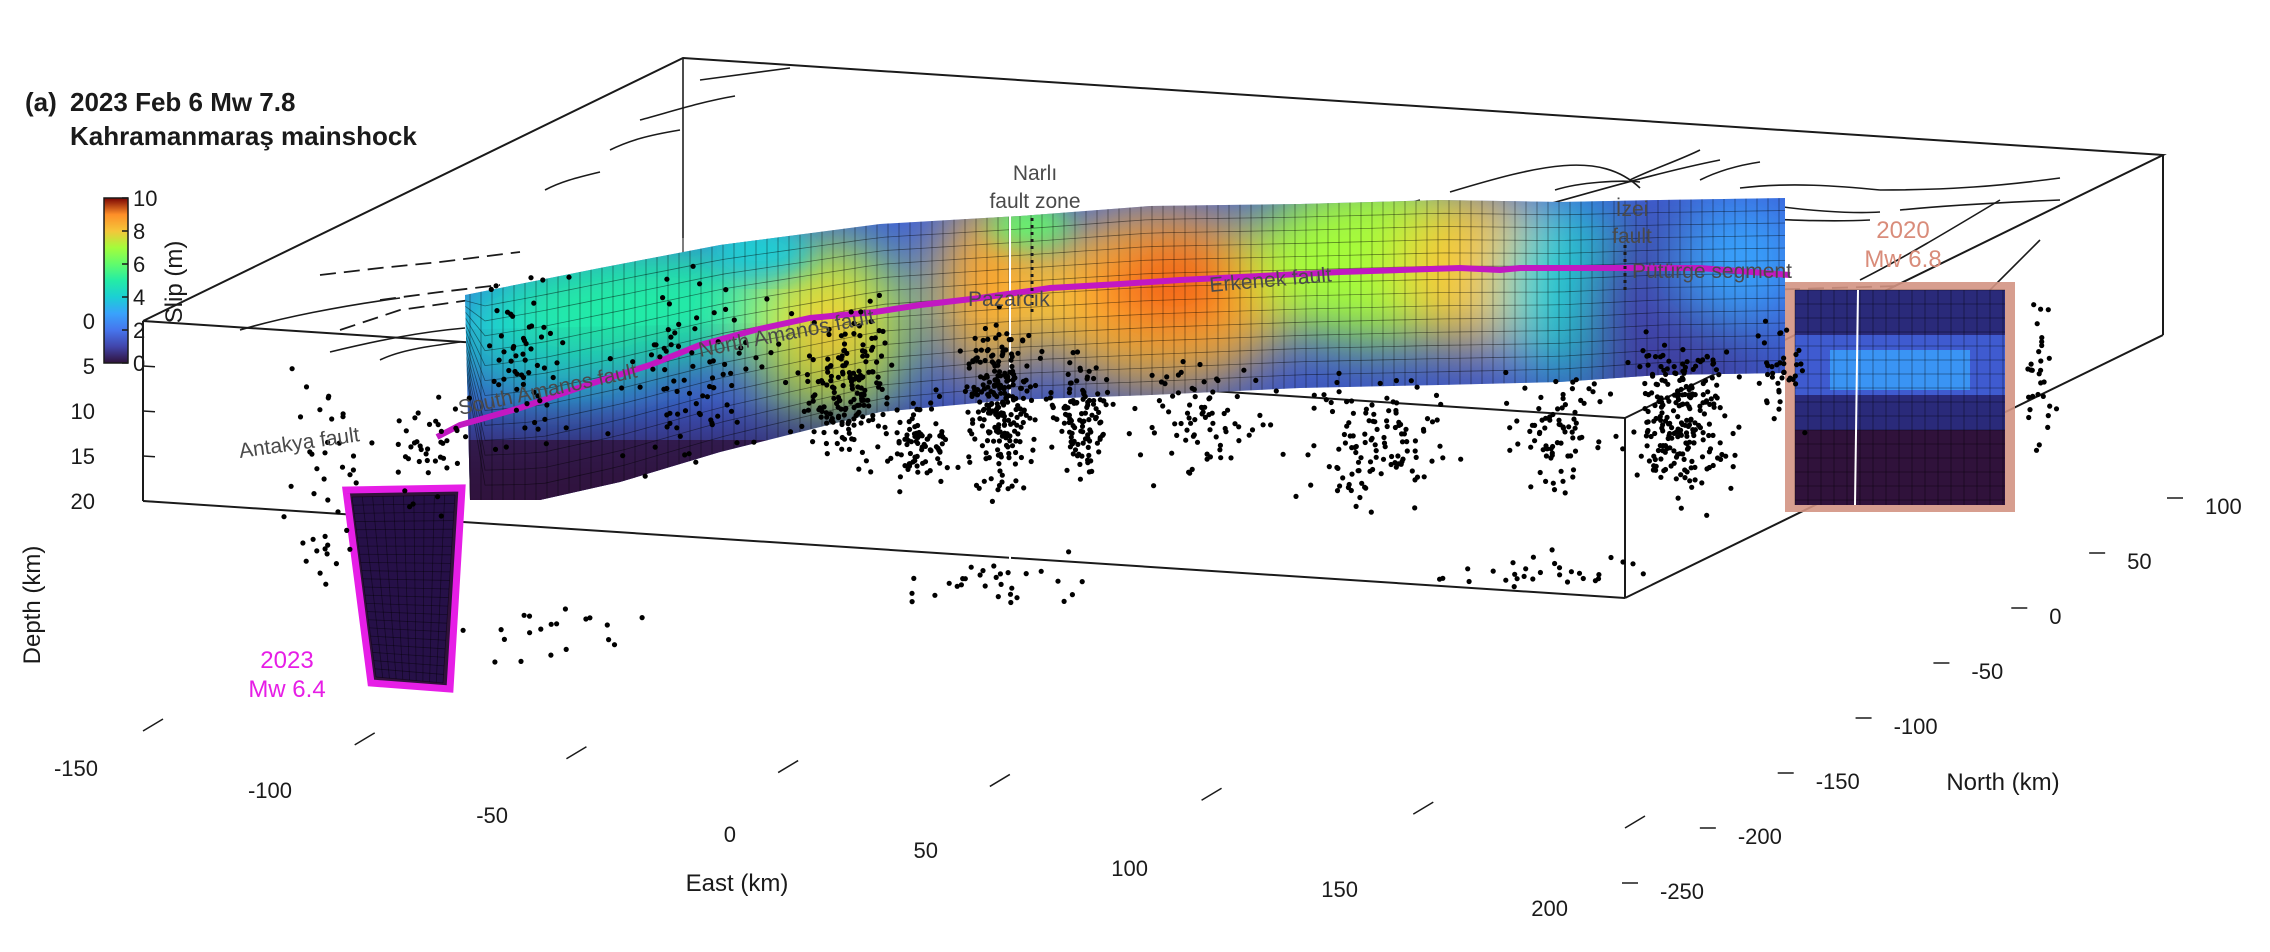  Describe the element at coordinates (737, 883) in the screenshot. I see `east-axis-label: East (km)` at that location.